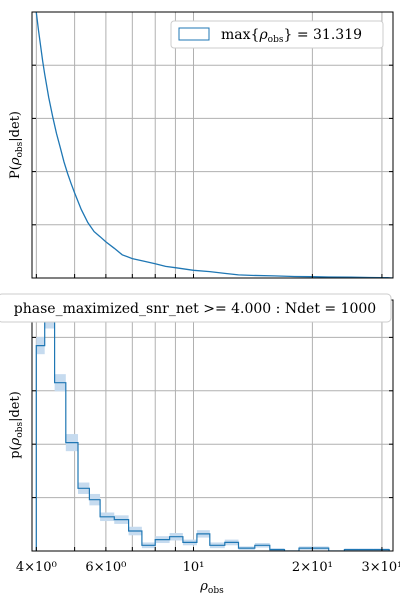 This screenshot has width=400, height=600. Describe the element at coordinates (194, 567) in the screenshot. I see `bottom-x-tick-label: 10¹` at that location.